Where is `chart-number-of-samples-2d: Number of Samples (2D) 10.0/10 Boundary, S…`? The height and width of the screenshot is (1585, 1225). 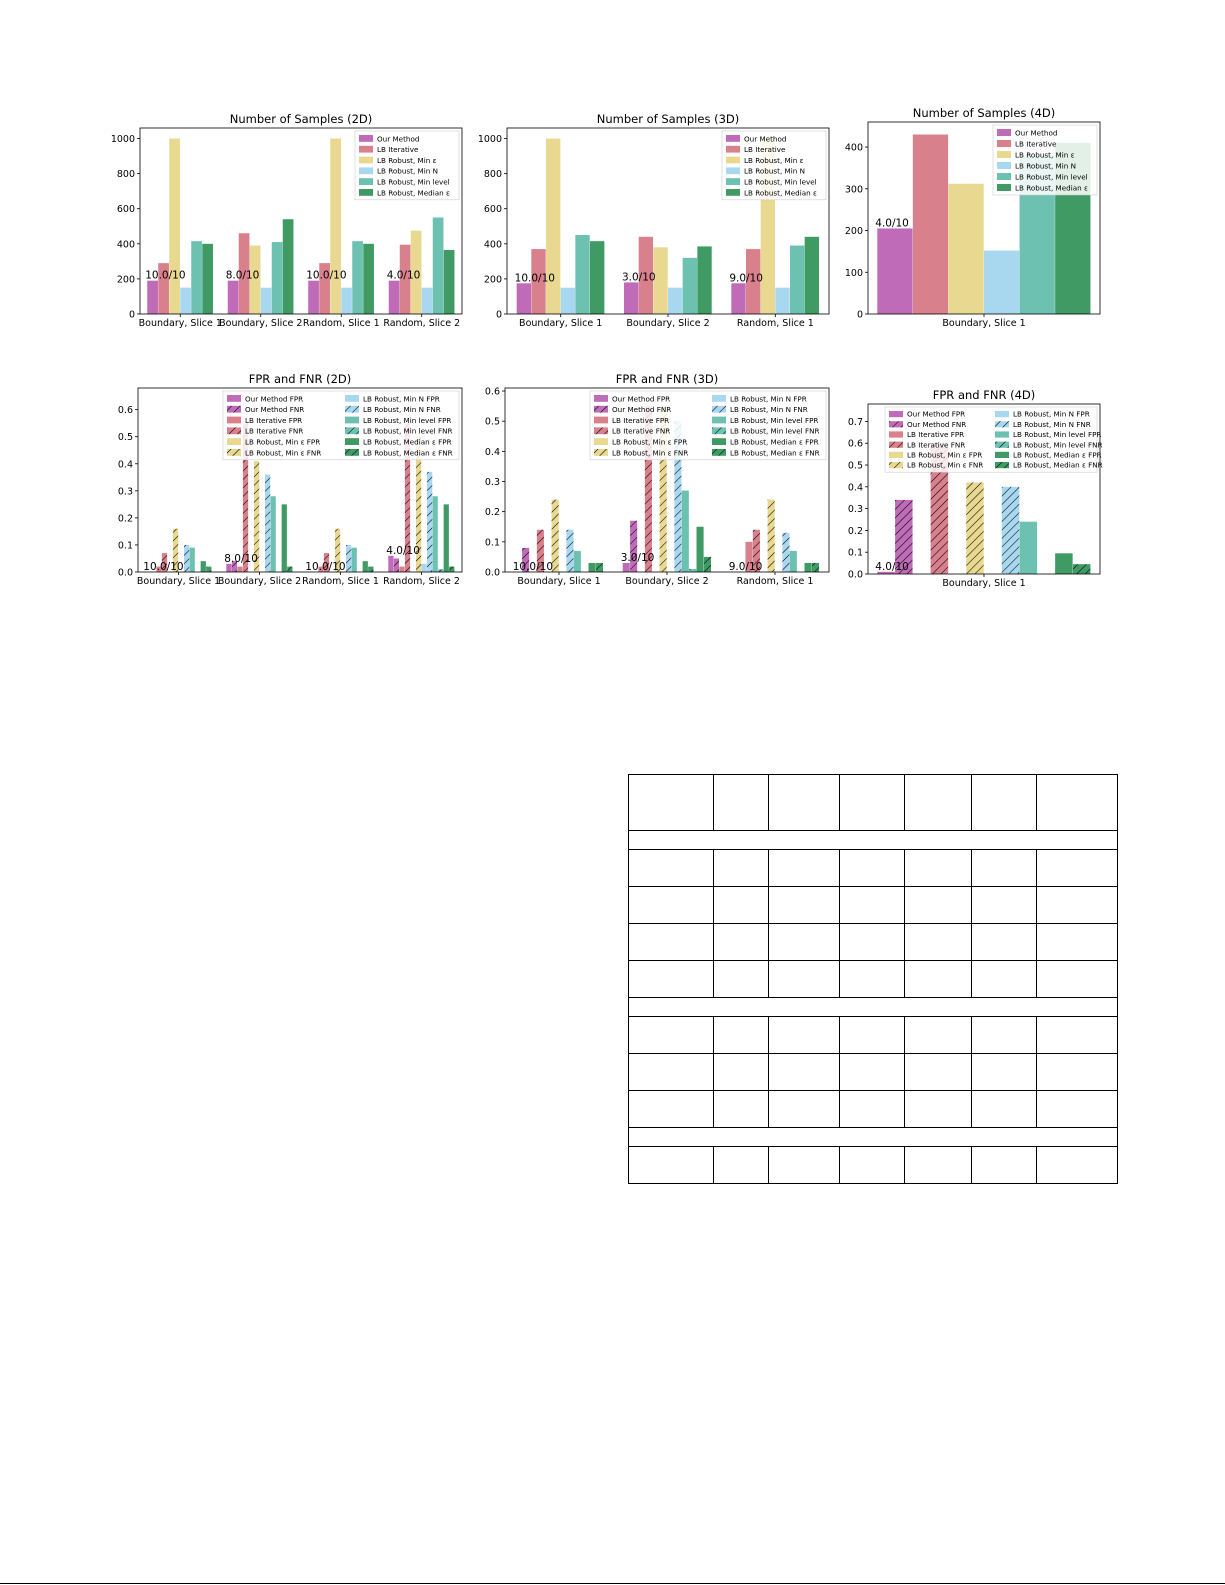 chart-number-of-samples-2d: Number of Samples (2D) 10.0/10 Boundary, S… is located at coordinates (287, 220).